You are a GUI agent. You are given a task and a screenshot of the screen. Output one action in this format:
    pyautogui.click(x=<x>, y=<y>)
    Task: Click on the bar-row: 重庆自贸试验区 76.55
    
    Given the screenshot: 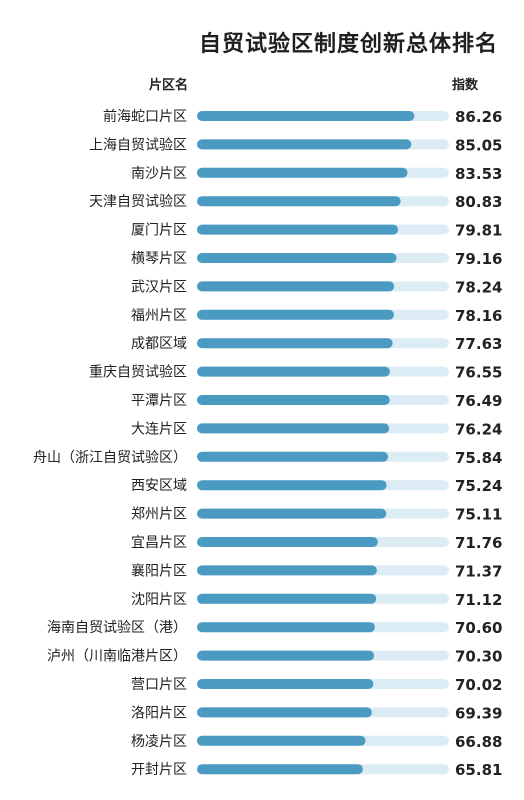 What is the action you would take?
    pyautogui.click(x=295, y=373)
    